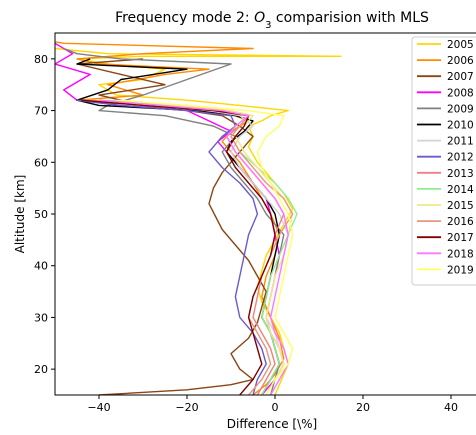 This screenshot has width=476, height=435. What do you see at coordinates (460, 158) in the screenshot?
I see `legend-label-2012: 2012` at bounding box center [460, 158].